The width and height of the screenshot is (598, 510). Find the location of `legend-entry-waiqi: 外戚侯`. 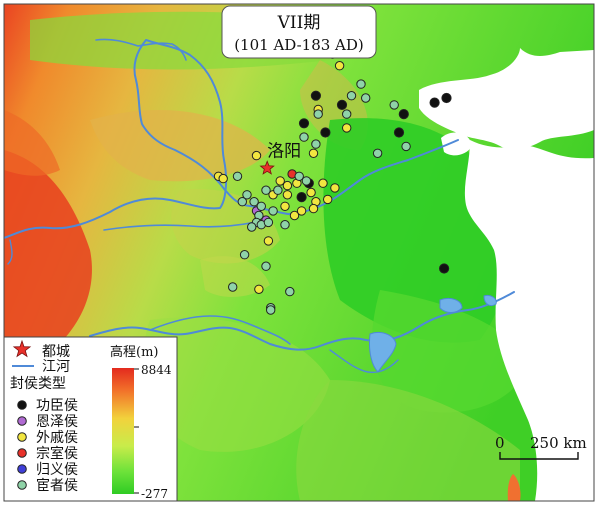

legend-entry-waiqi: 外戚侯 is located at coordinates (47, 438).